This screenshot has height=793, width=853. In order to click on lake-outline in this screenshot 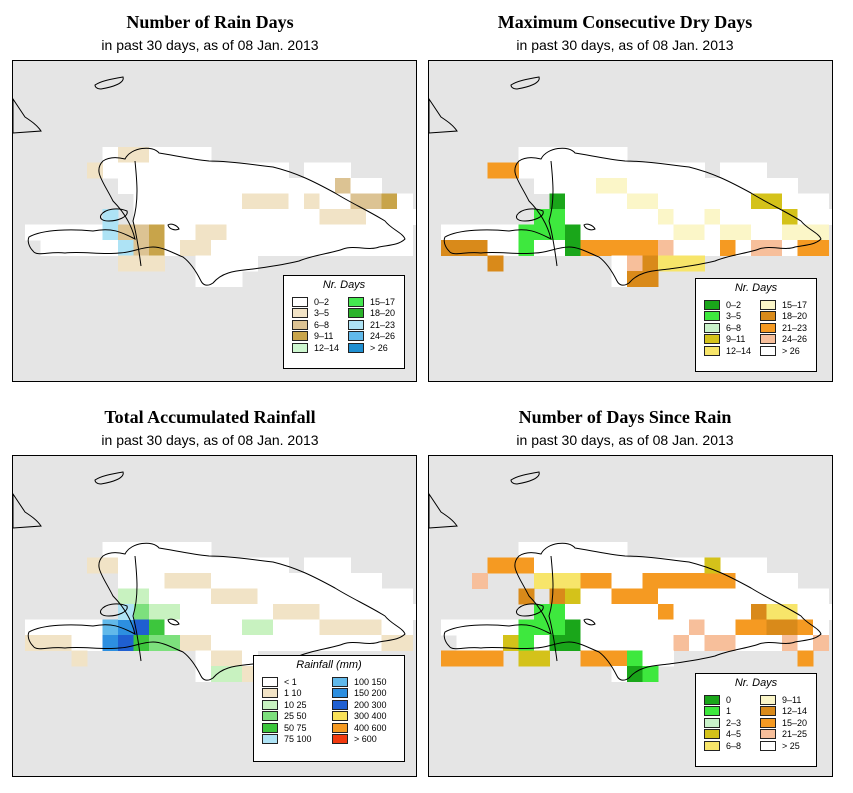, I will do `click(589, 622)`.